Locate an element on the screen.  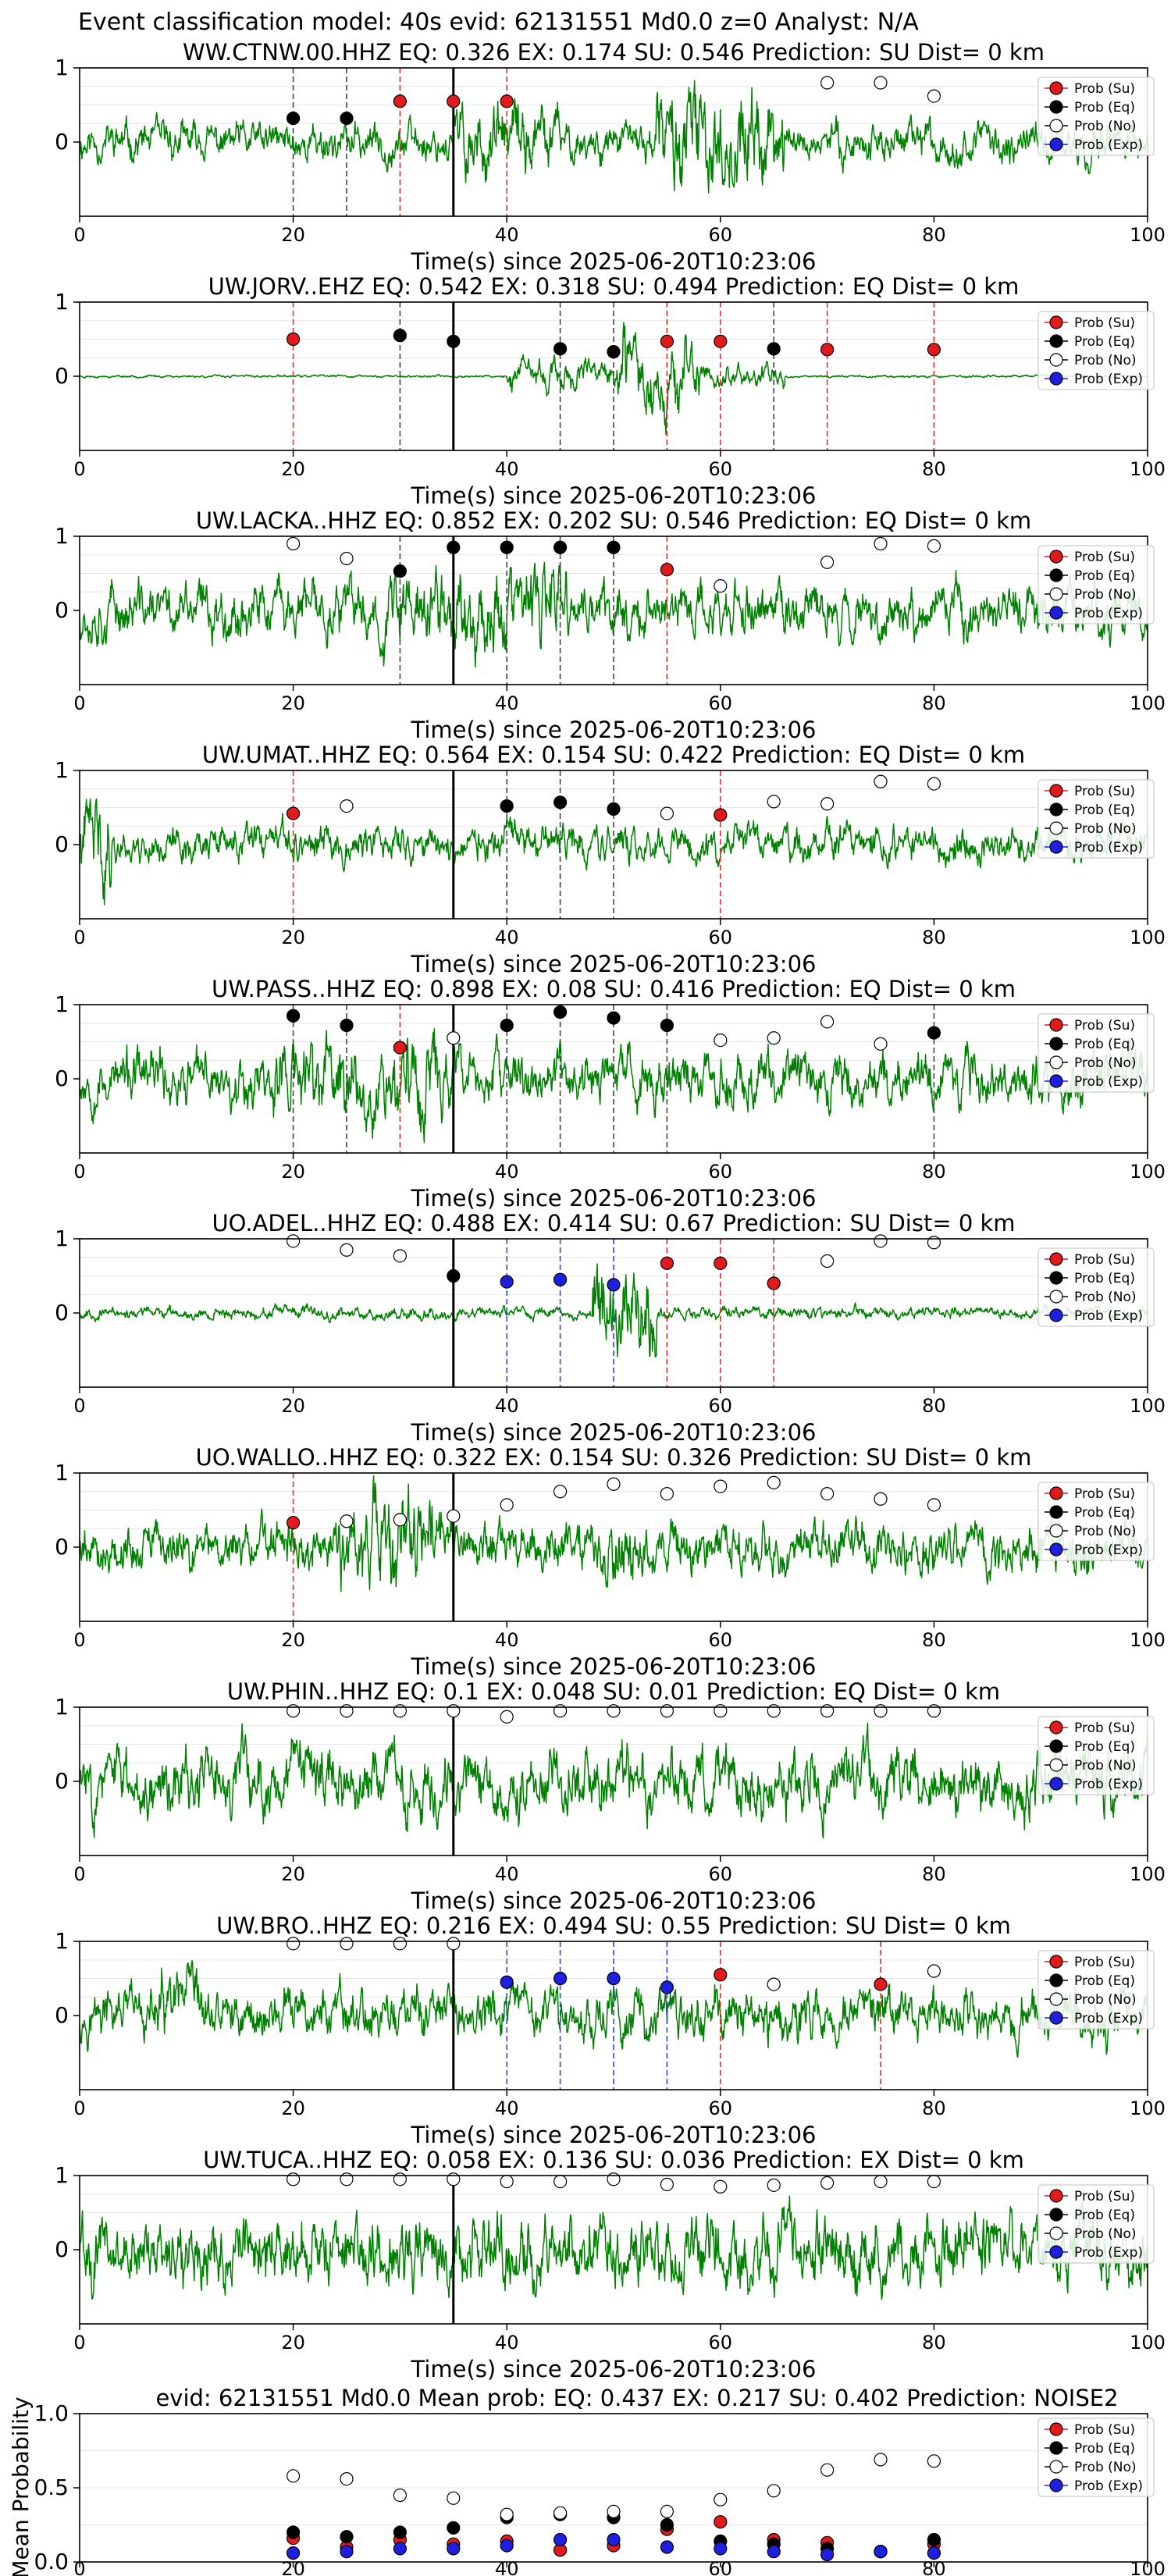
prob-point-exp is located at coordinates (560, 1978).